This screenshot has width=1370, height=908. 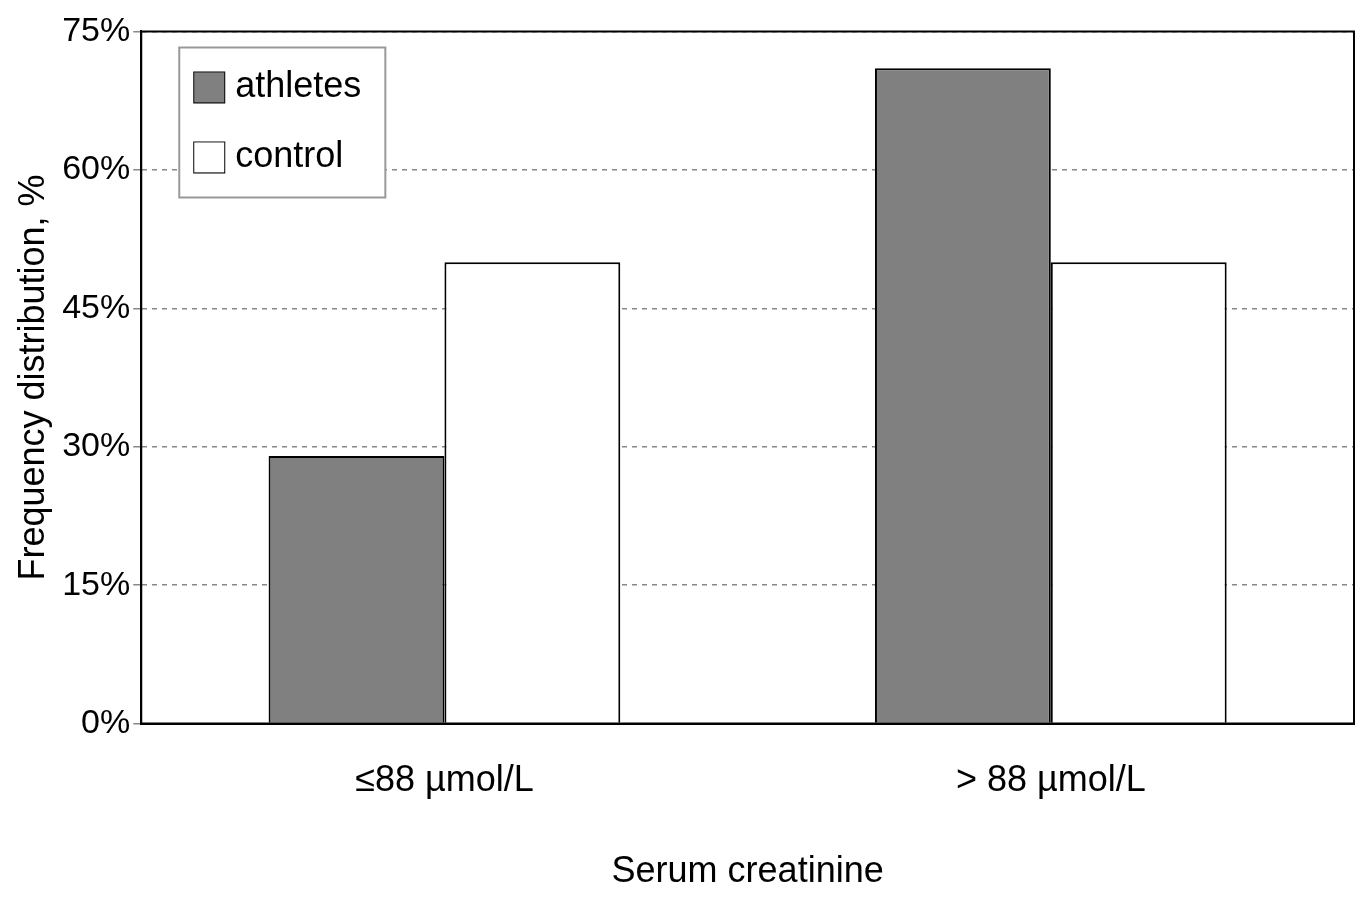 I want to click on y-tick-label: 15%, so click(x=96, y=582).